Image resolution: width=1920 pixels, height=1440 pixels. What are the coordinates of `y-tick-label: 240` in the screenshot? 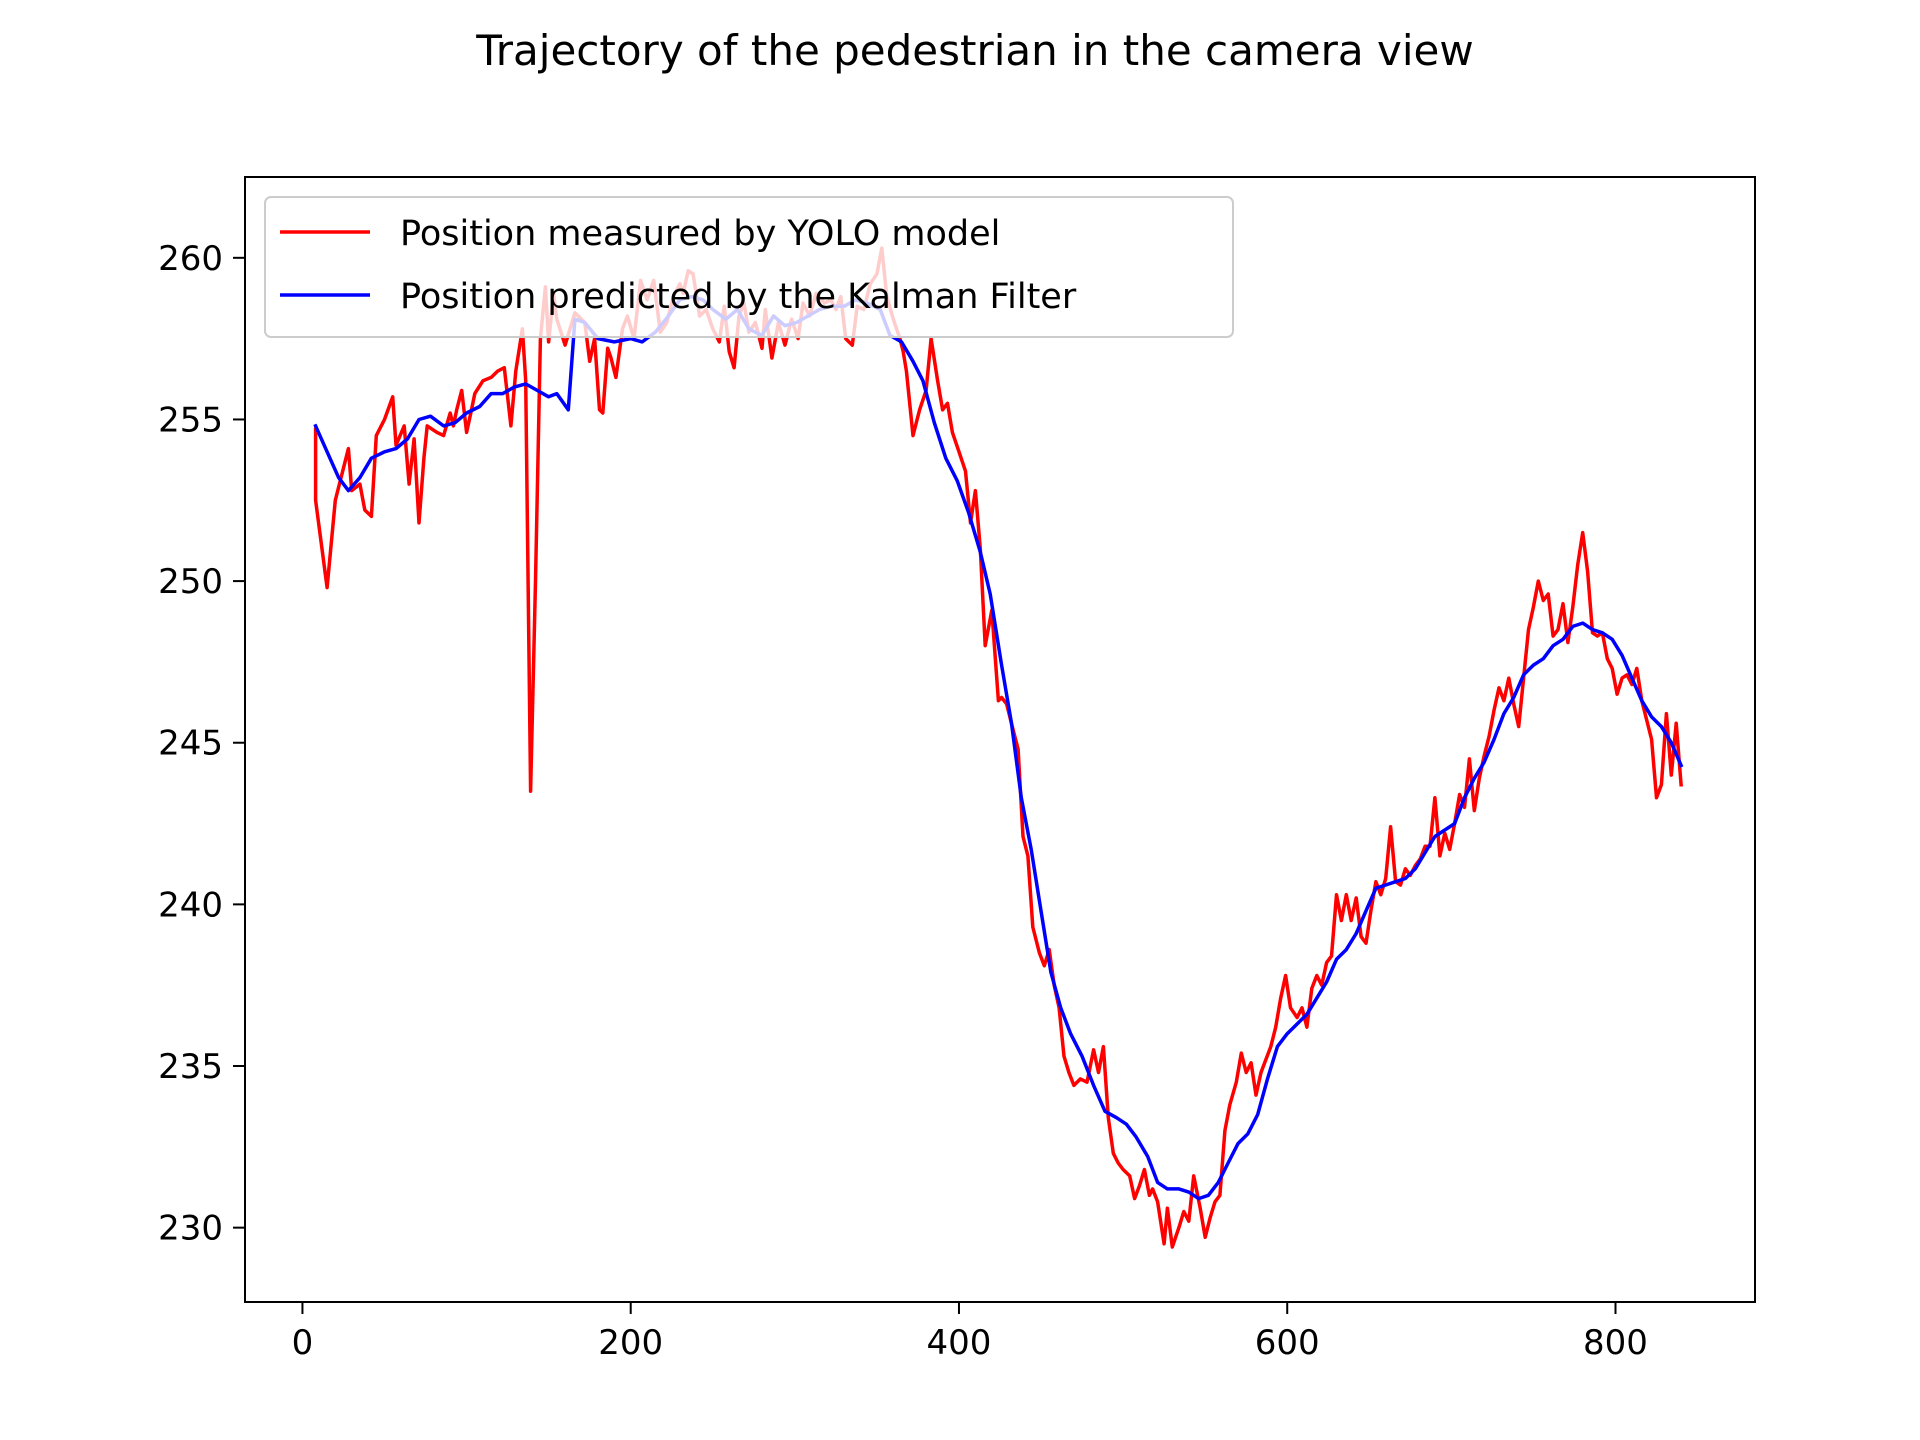 It's located at (190, 905).